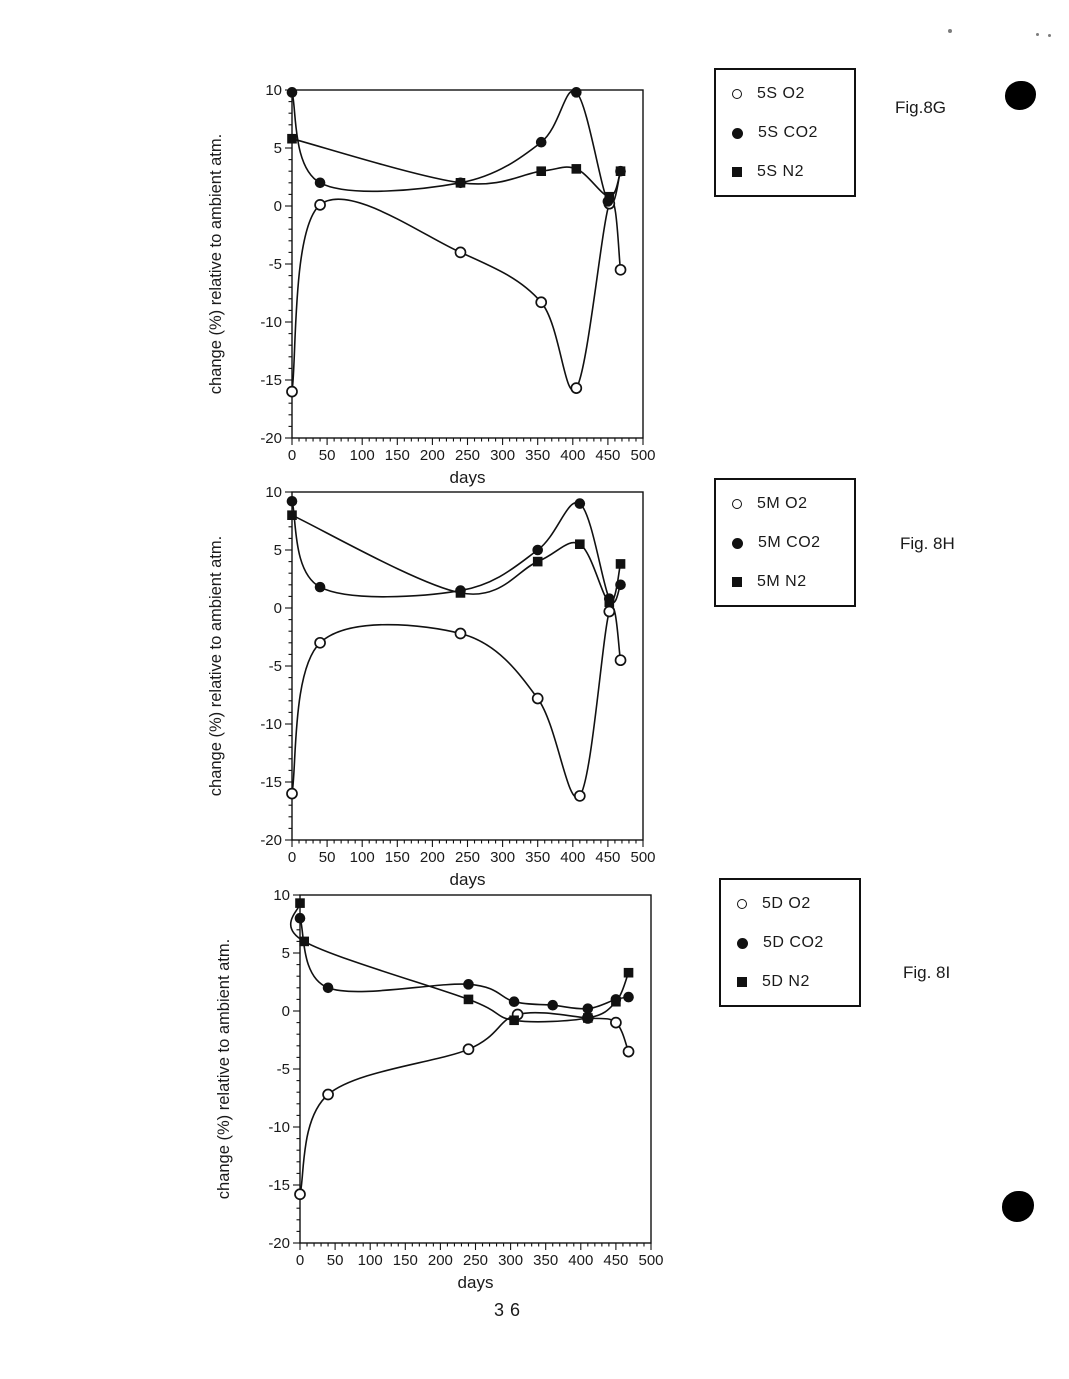 The width and height of the screenshot is (1069, 1379). I want to click on legend-item: 5M O2, so click(786, 504).